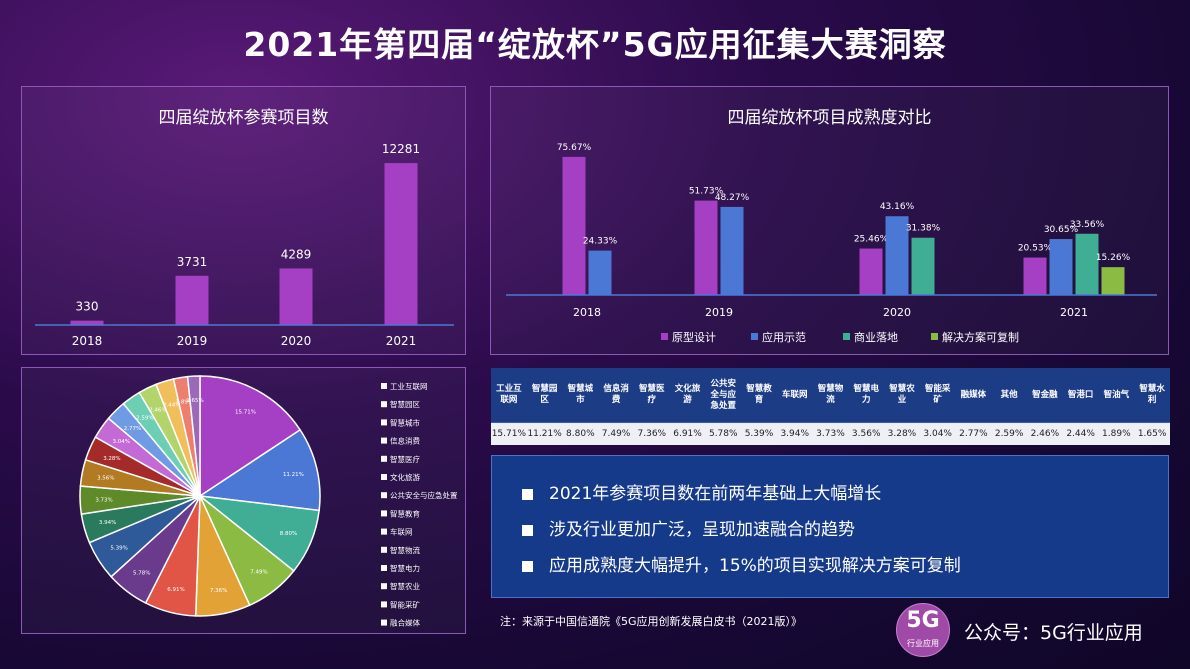  What do you see at coordinates (384, 386) in the screenshot?
I see `legend-swatch-工业互联网` at bounding box center [384, 386].